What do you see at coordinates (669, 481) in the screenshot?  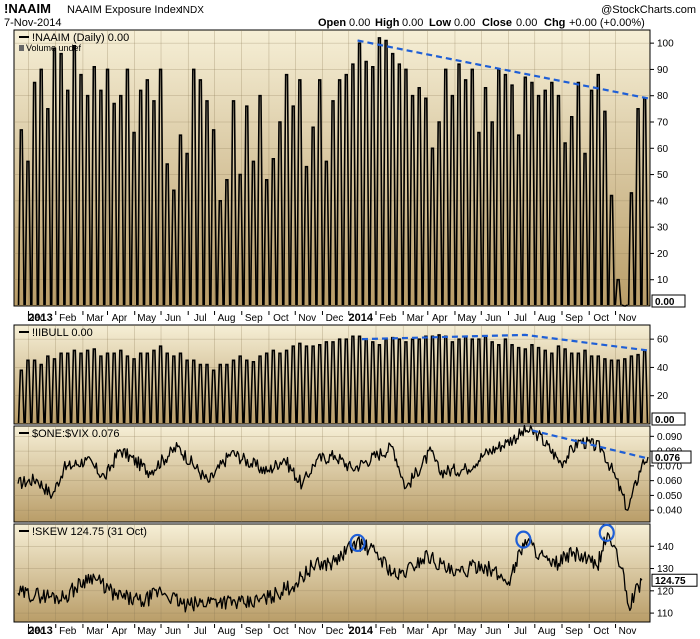 I see `y-tick-label: 0.060` at bounding box center [669, 481].